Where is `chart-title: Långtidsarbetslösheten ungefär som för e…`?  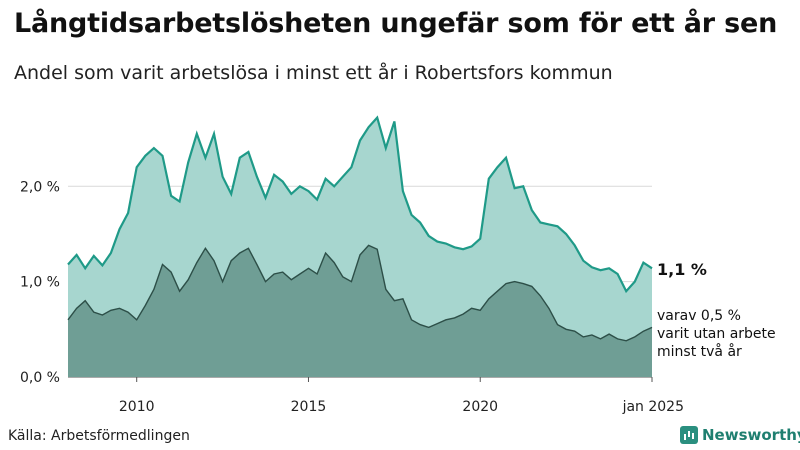 chart-title: Långtidsarbetslösheten ungefär som för e… is located at coordinates (396, 23).